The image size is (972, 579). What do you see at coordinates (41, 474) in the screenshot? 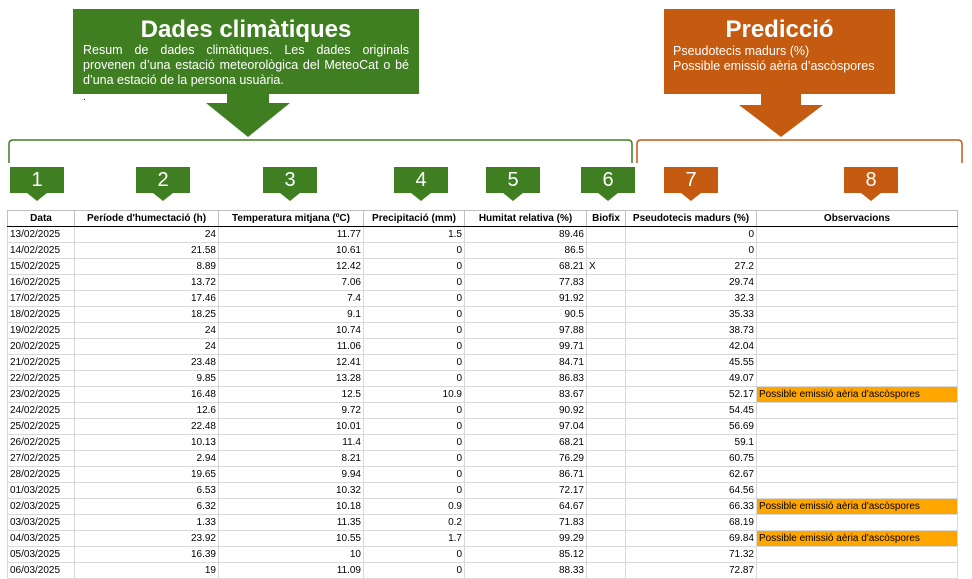
I see `cell-date: 28/02/2025` at bounding box center [41, 474].